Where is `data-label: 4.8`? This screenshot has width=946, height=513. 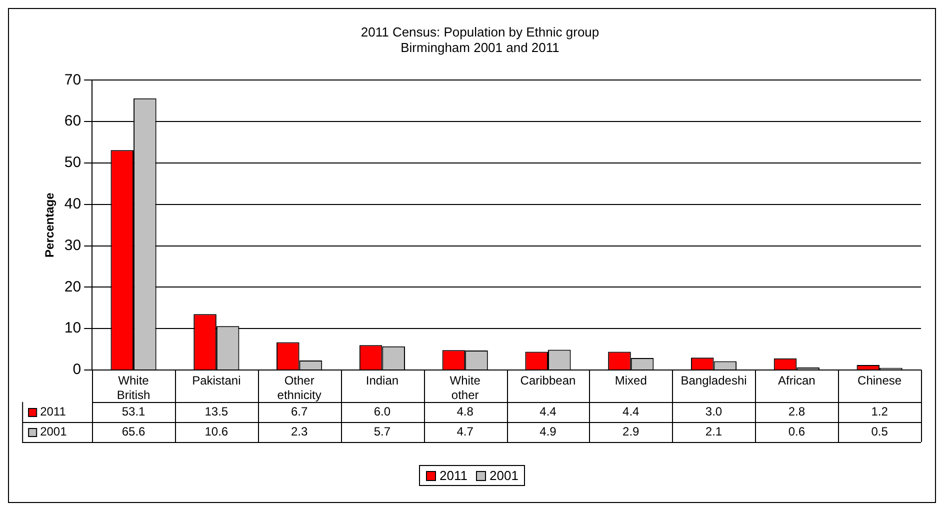
data-label: 4.8 is located at coordinates (465, 411).